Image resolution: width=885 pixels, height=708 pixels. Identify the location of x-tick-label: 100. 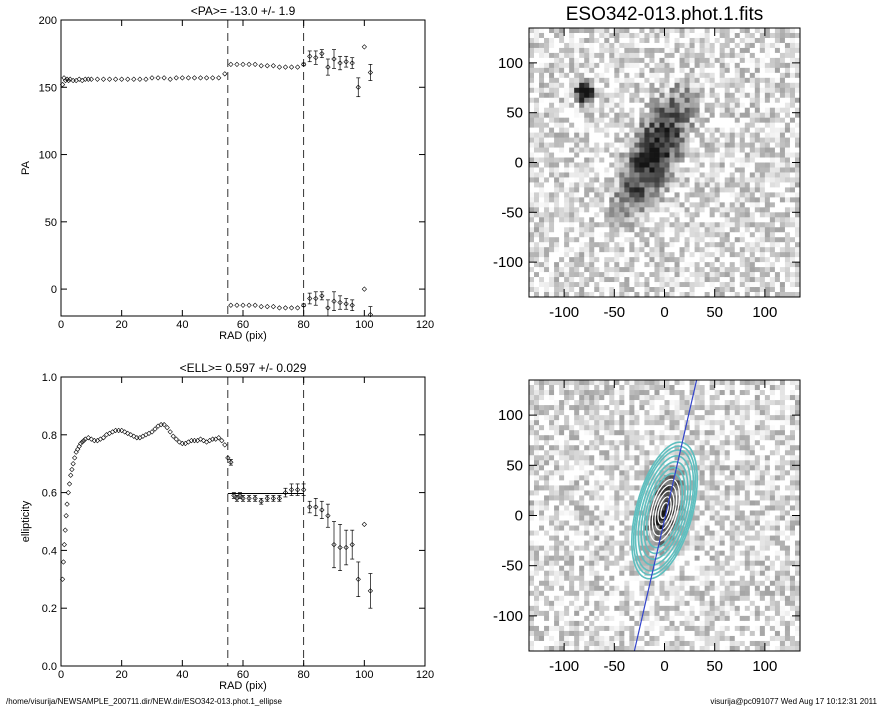
(764, 666).